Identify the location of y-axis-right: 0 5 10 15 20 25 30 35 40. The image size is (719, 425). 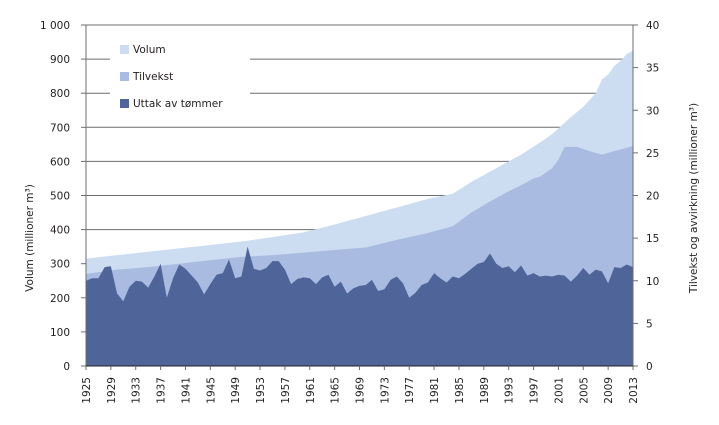
(646, 196).